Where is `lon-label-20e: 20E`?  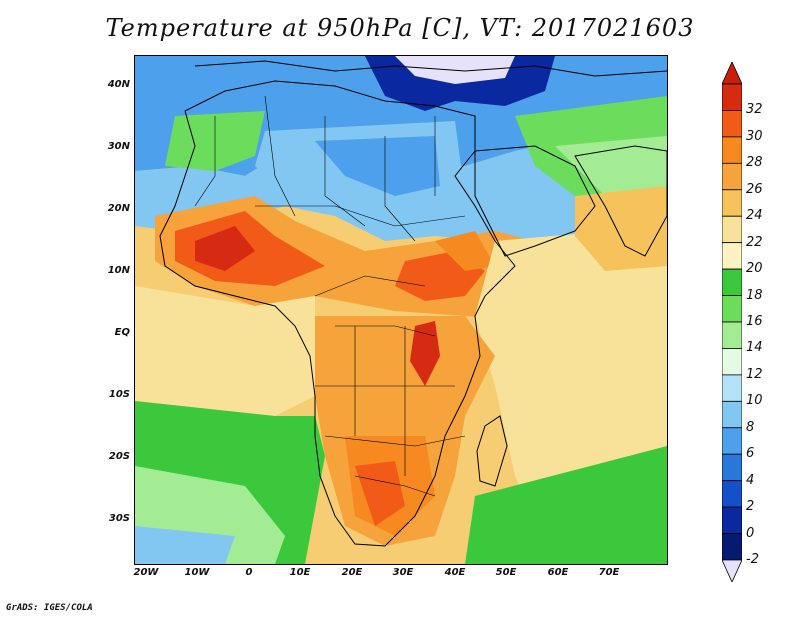 lon-label-20e: 20E is located at coordinates (352, 572).